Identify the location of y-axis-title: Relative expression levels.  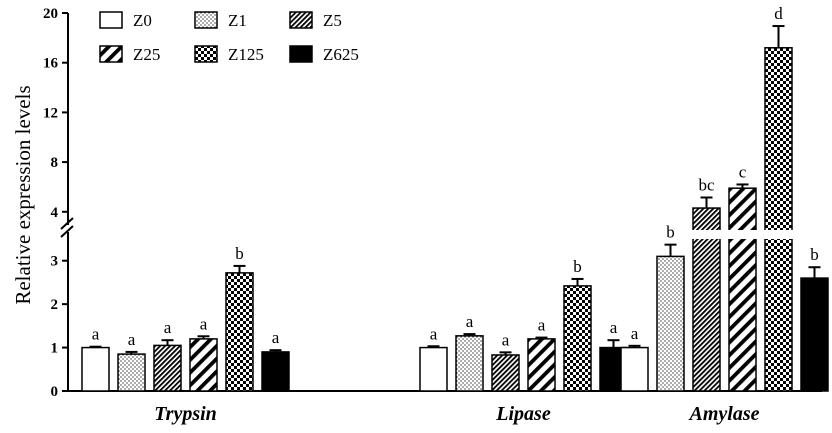
(23, 194).